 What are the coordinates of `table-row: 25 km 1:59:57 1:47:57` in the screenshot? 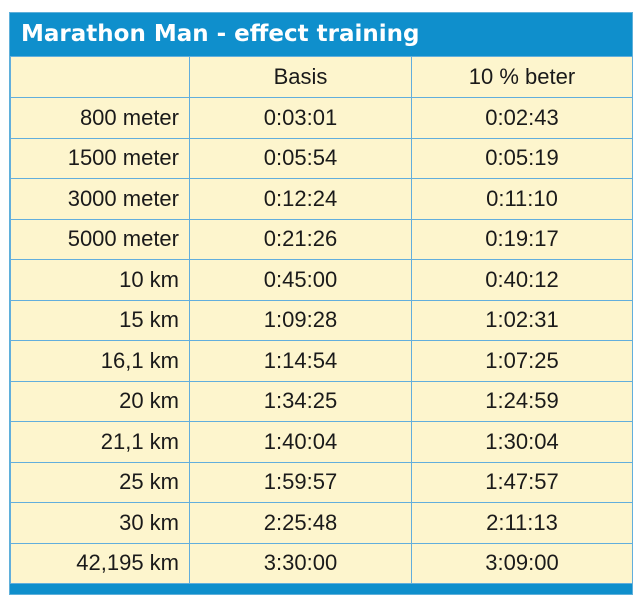 It's located at (321, 482).